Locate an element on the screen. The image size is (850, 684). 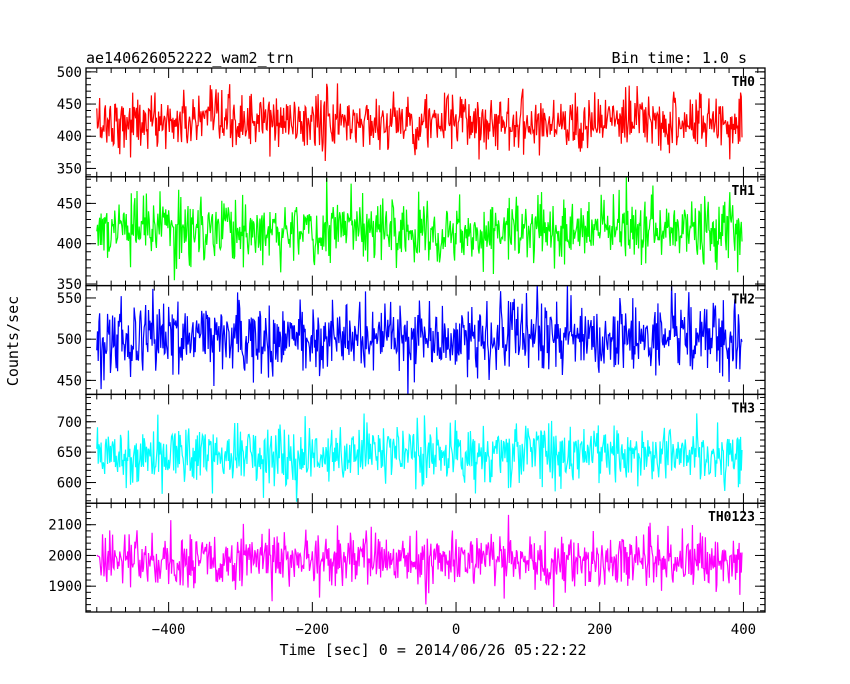
series-line-th0123 is located at coordinates (419, 561).